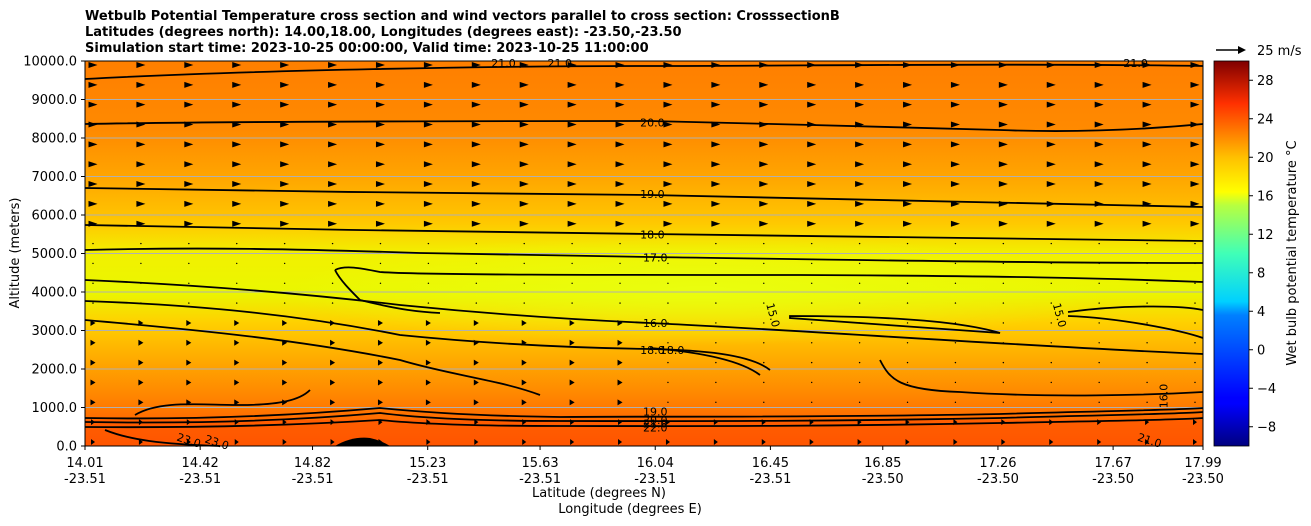 The image size is (1311, 526). What do you see at coordinates (1261, 350) in the screenshot?
I see `colorbar-tick-label: 0` at bounding box center [1261, 350].